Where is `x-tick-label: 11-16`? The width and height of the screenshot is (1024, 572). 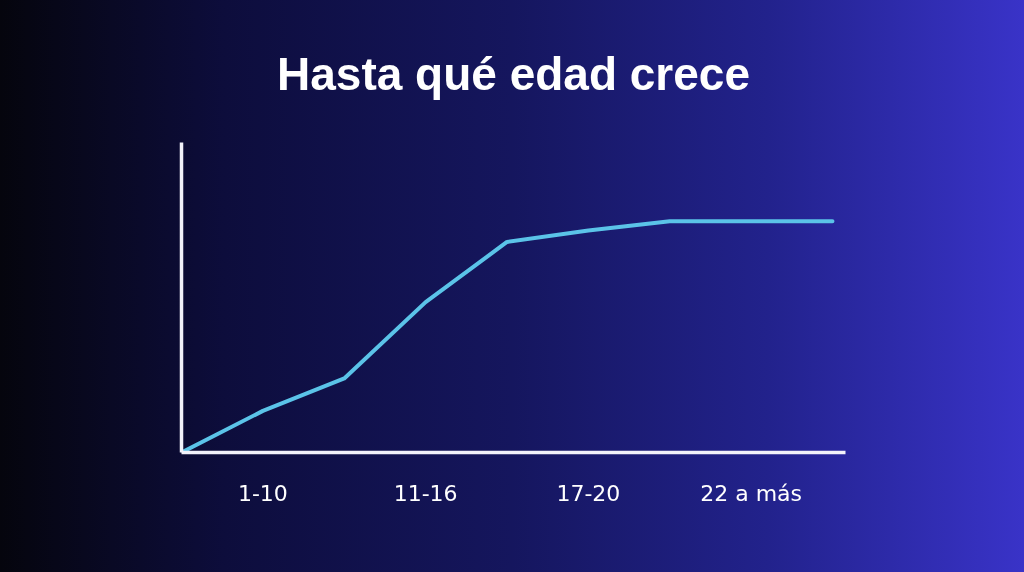
x-tick-label: 11-16 is located at coordinates (425, 493).